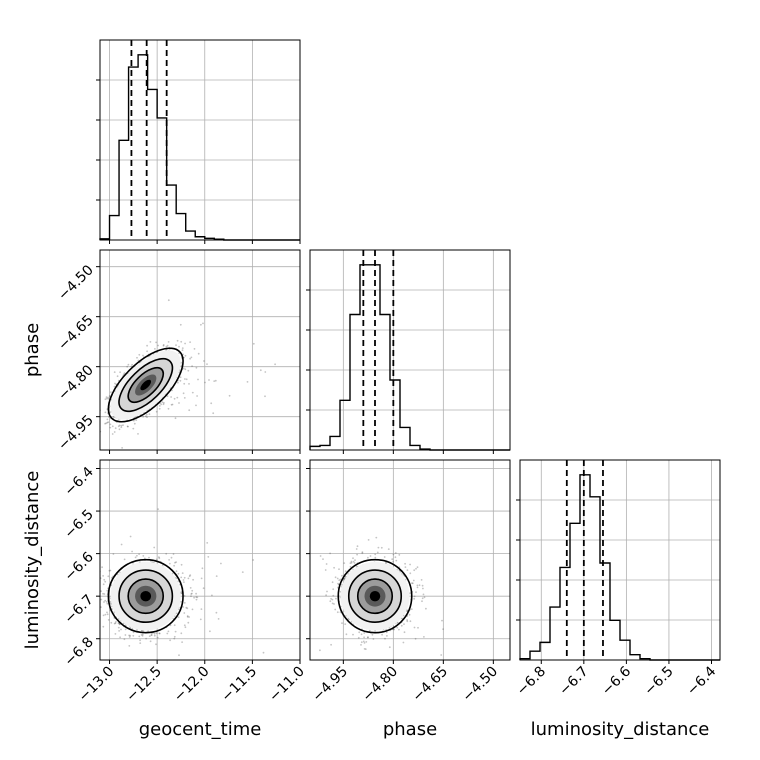  What do you see at coordinates (188, 374) in the screenshot?
I see `joint-content-phase_vs_geocent_time` at bounding box center [188, 374].